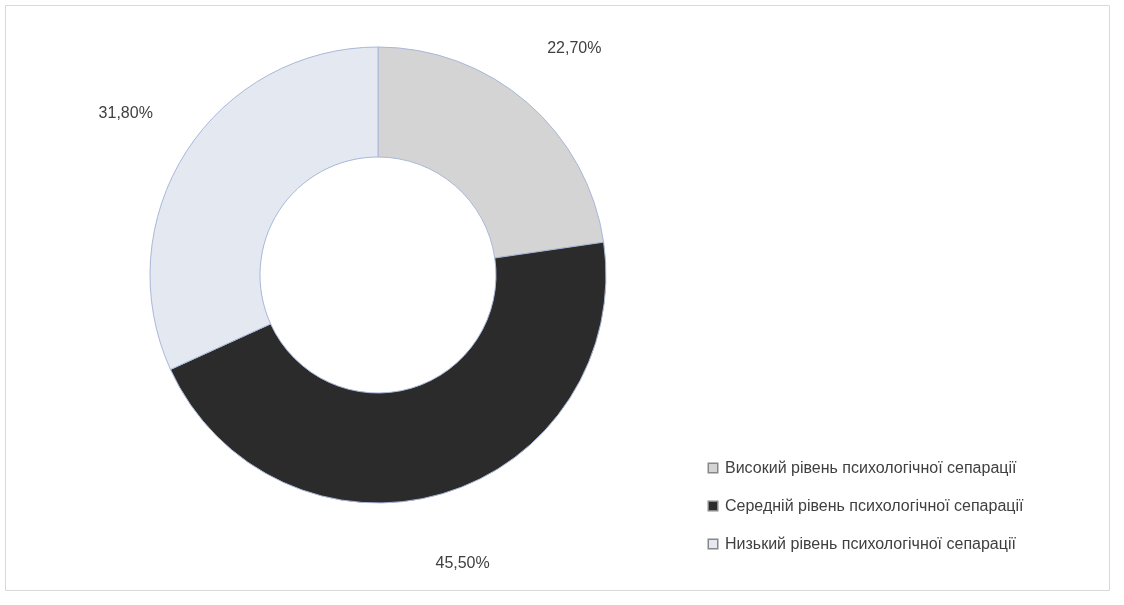 This screenshot has height=605, width=1124. Describe the element at coordinates (125, 112) in the screenshot. I see `data-label: 31,80%` at that location.